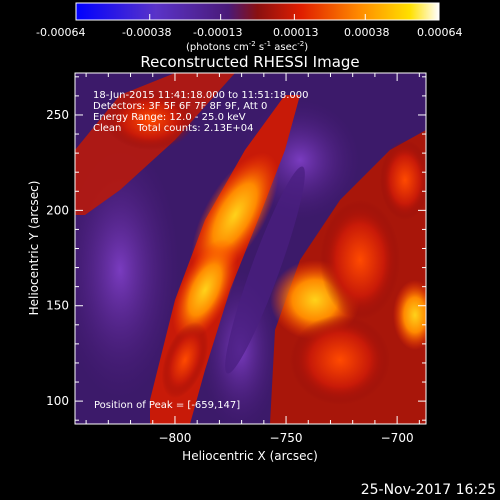 This screenshot has width=500, height=500. I want to click on colorbar-unit-label: (photons cm-2 s-1 asec-2), so click(247, 46).